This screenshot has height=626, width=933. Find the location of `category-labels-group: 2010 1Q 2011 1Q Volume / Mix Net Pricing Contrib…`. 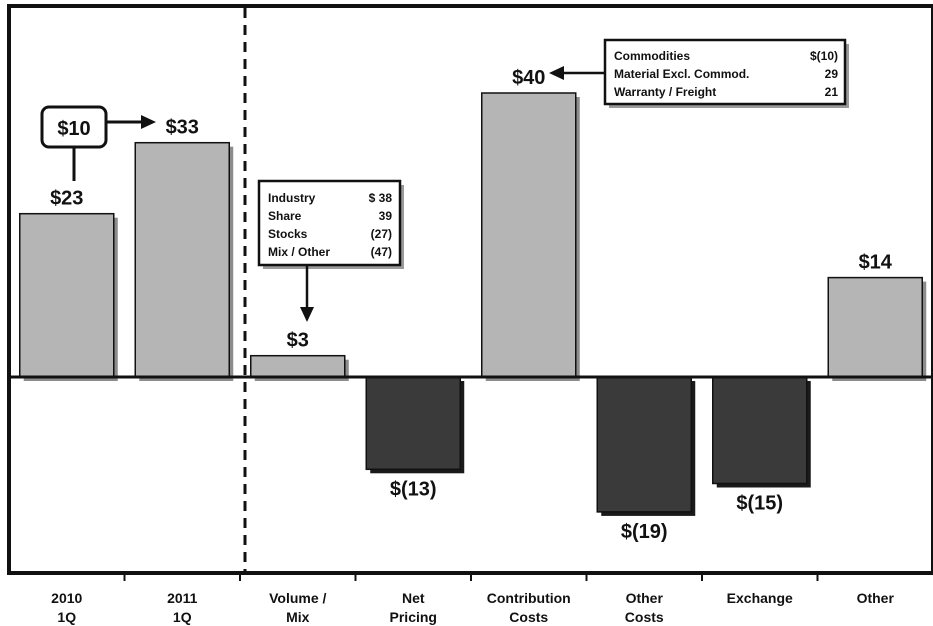

category-labels-group: 2010 1Q 2011 1Q Volume / Mix Net Pricing Contrib… is located at coordinates (472, 607).